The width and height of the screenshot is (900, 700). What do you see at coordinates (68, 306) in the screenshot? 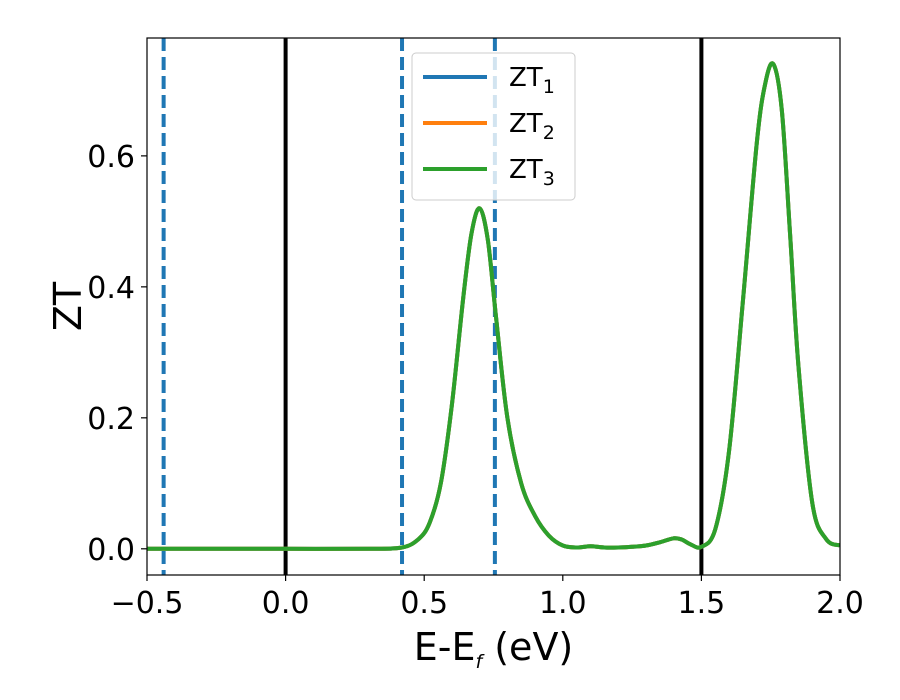
I see `y-axis-title: ZT` at bounding box center [68, 306].